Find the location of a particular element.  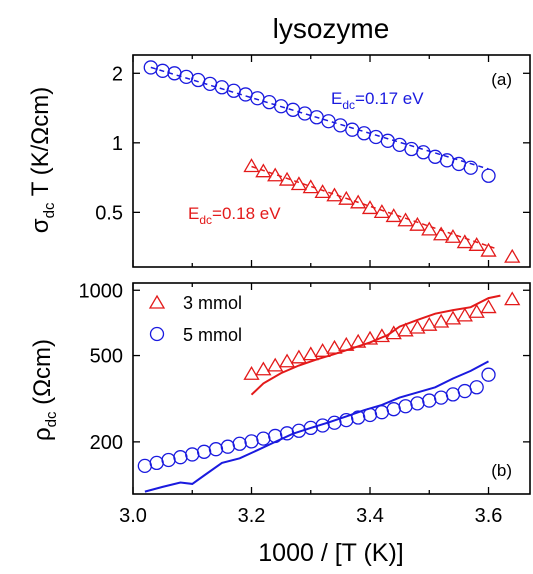

panel-b-y-label-sub: dc is located at coordinates (51, 419).